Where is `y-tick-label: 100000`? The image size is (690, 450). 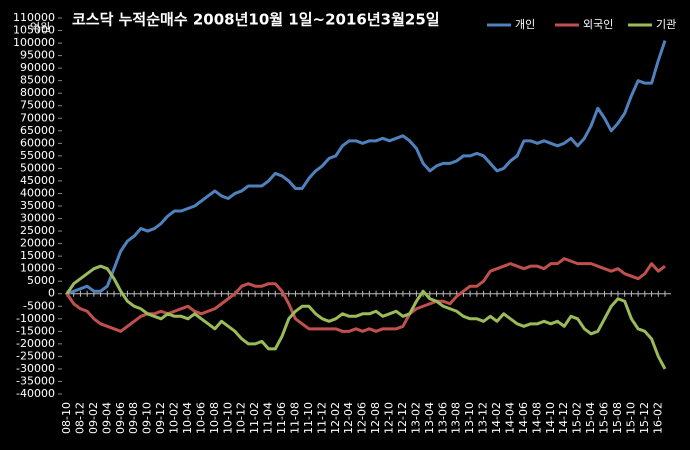
y-tick-label: 100000 is located at coordinates (34, 42).